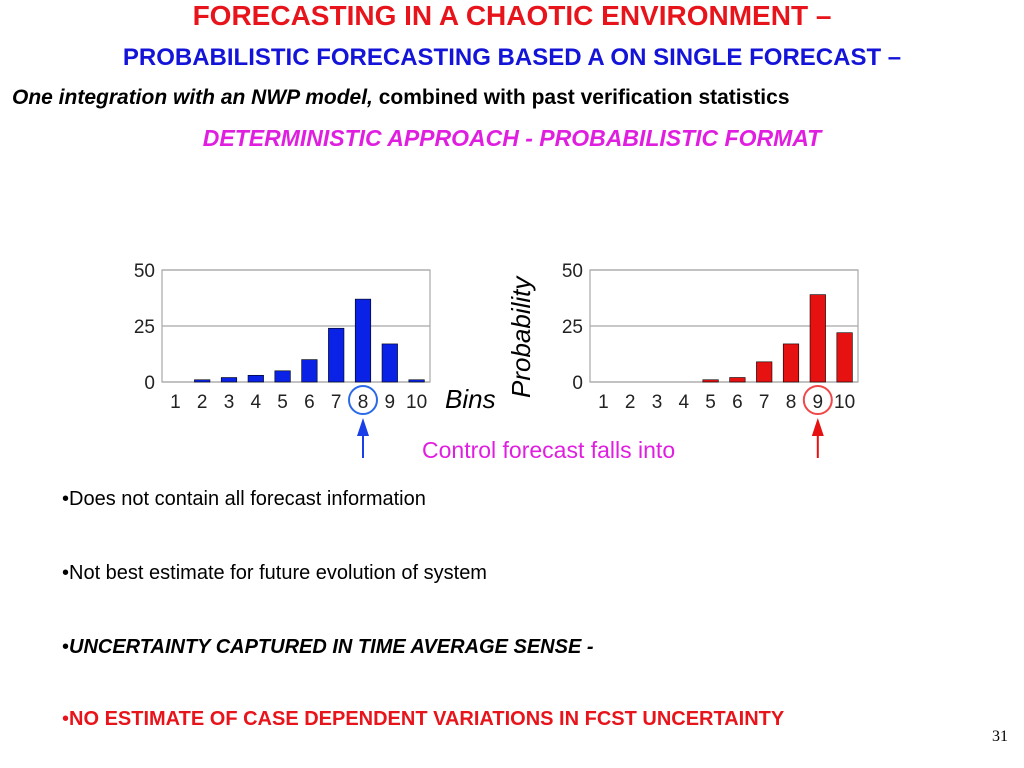  Describe the element at coordinates (521, 336) in the screenshot. I see `y-axis-label: Probability` at that location.